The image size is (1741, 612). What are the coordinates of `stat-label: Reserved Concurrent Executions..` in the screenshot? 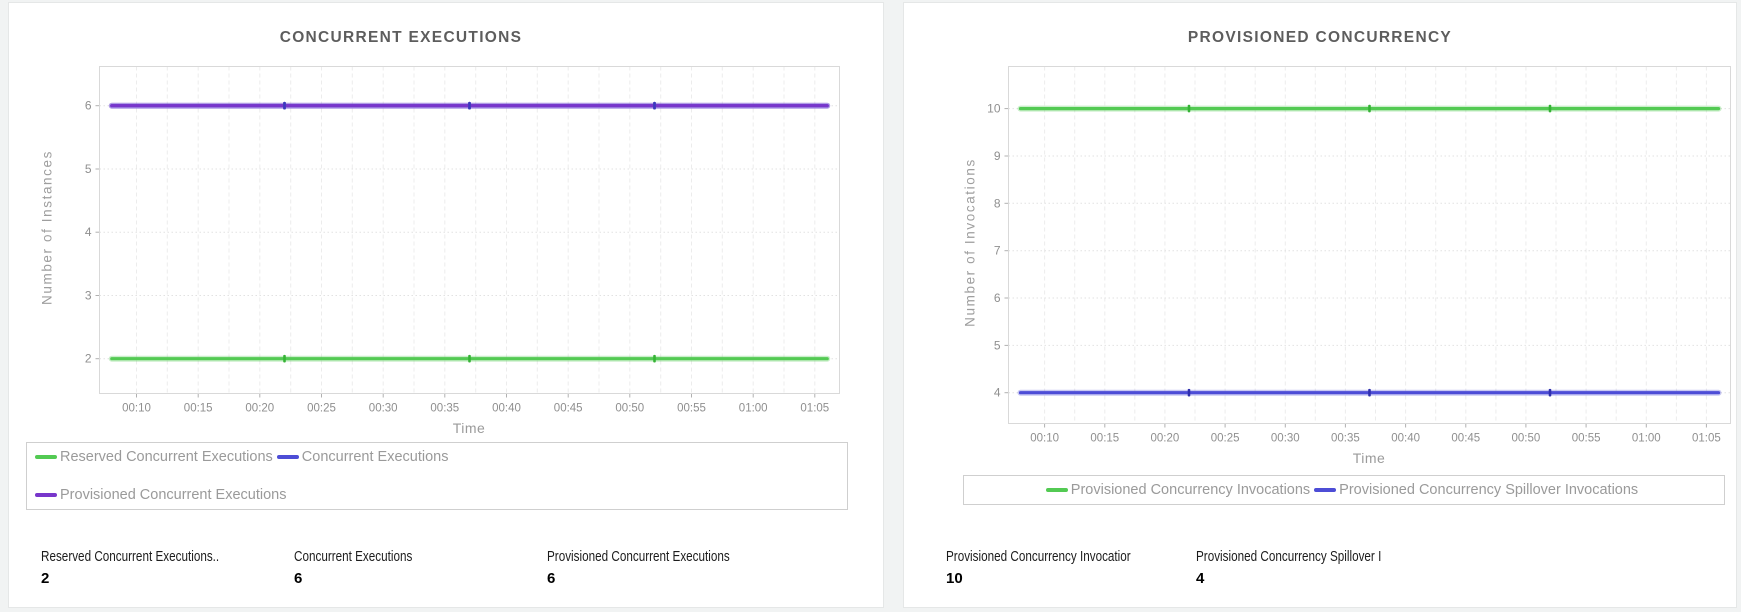 It's located at (130, 556).